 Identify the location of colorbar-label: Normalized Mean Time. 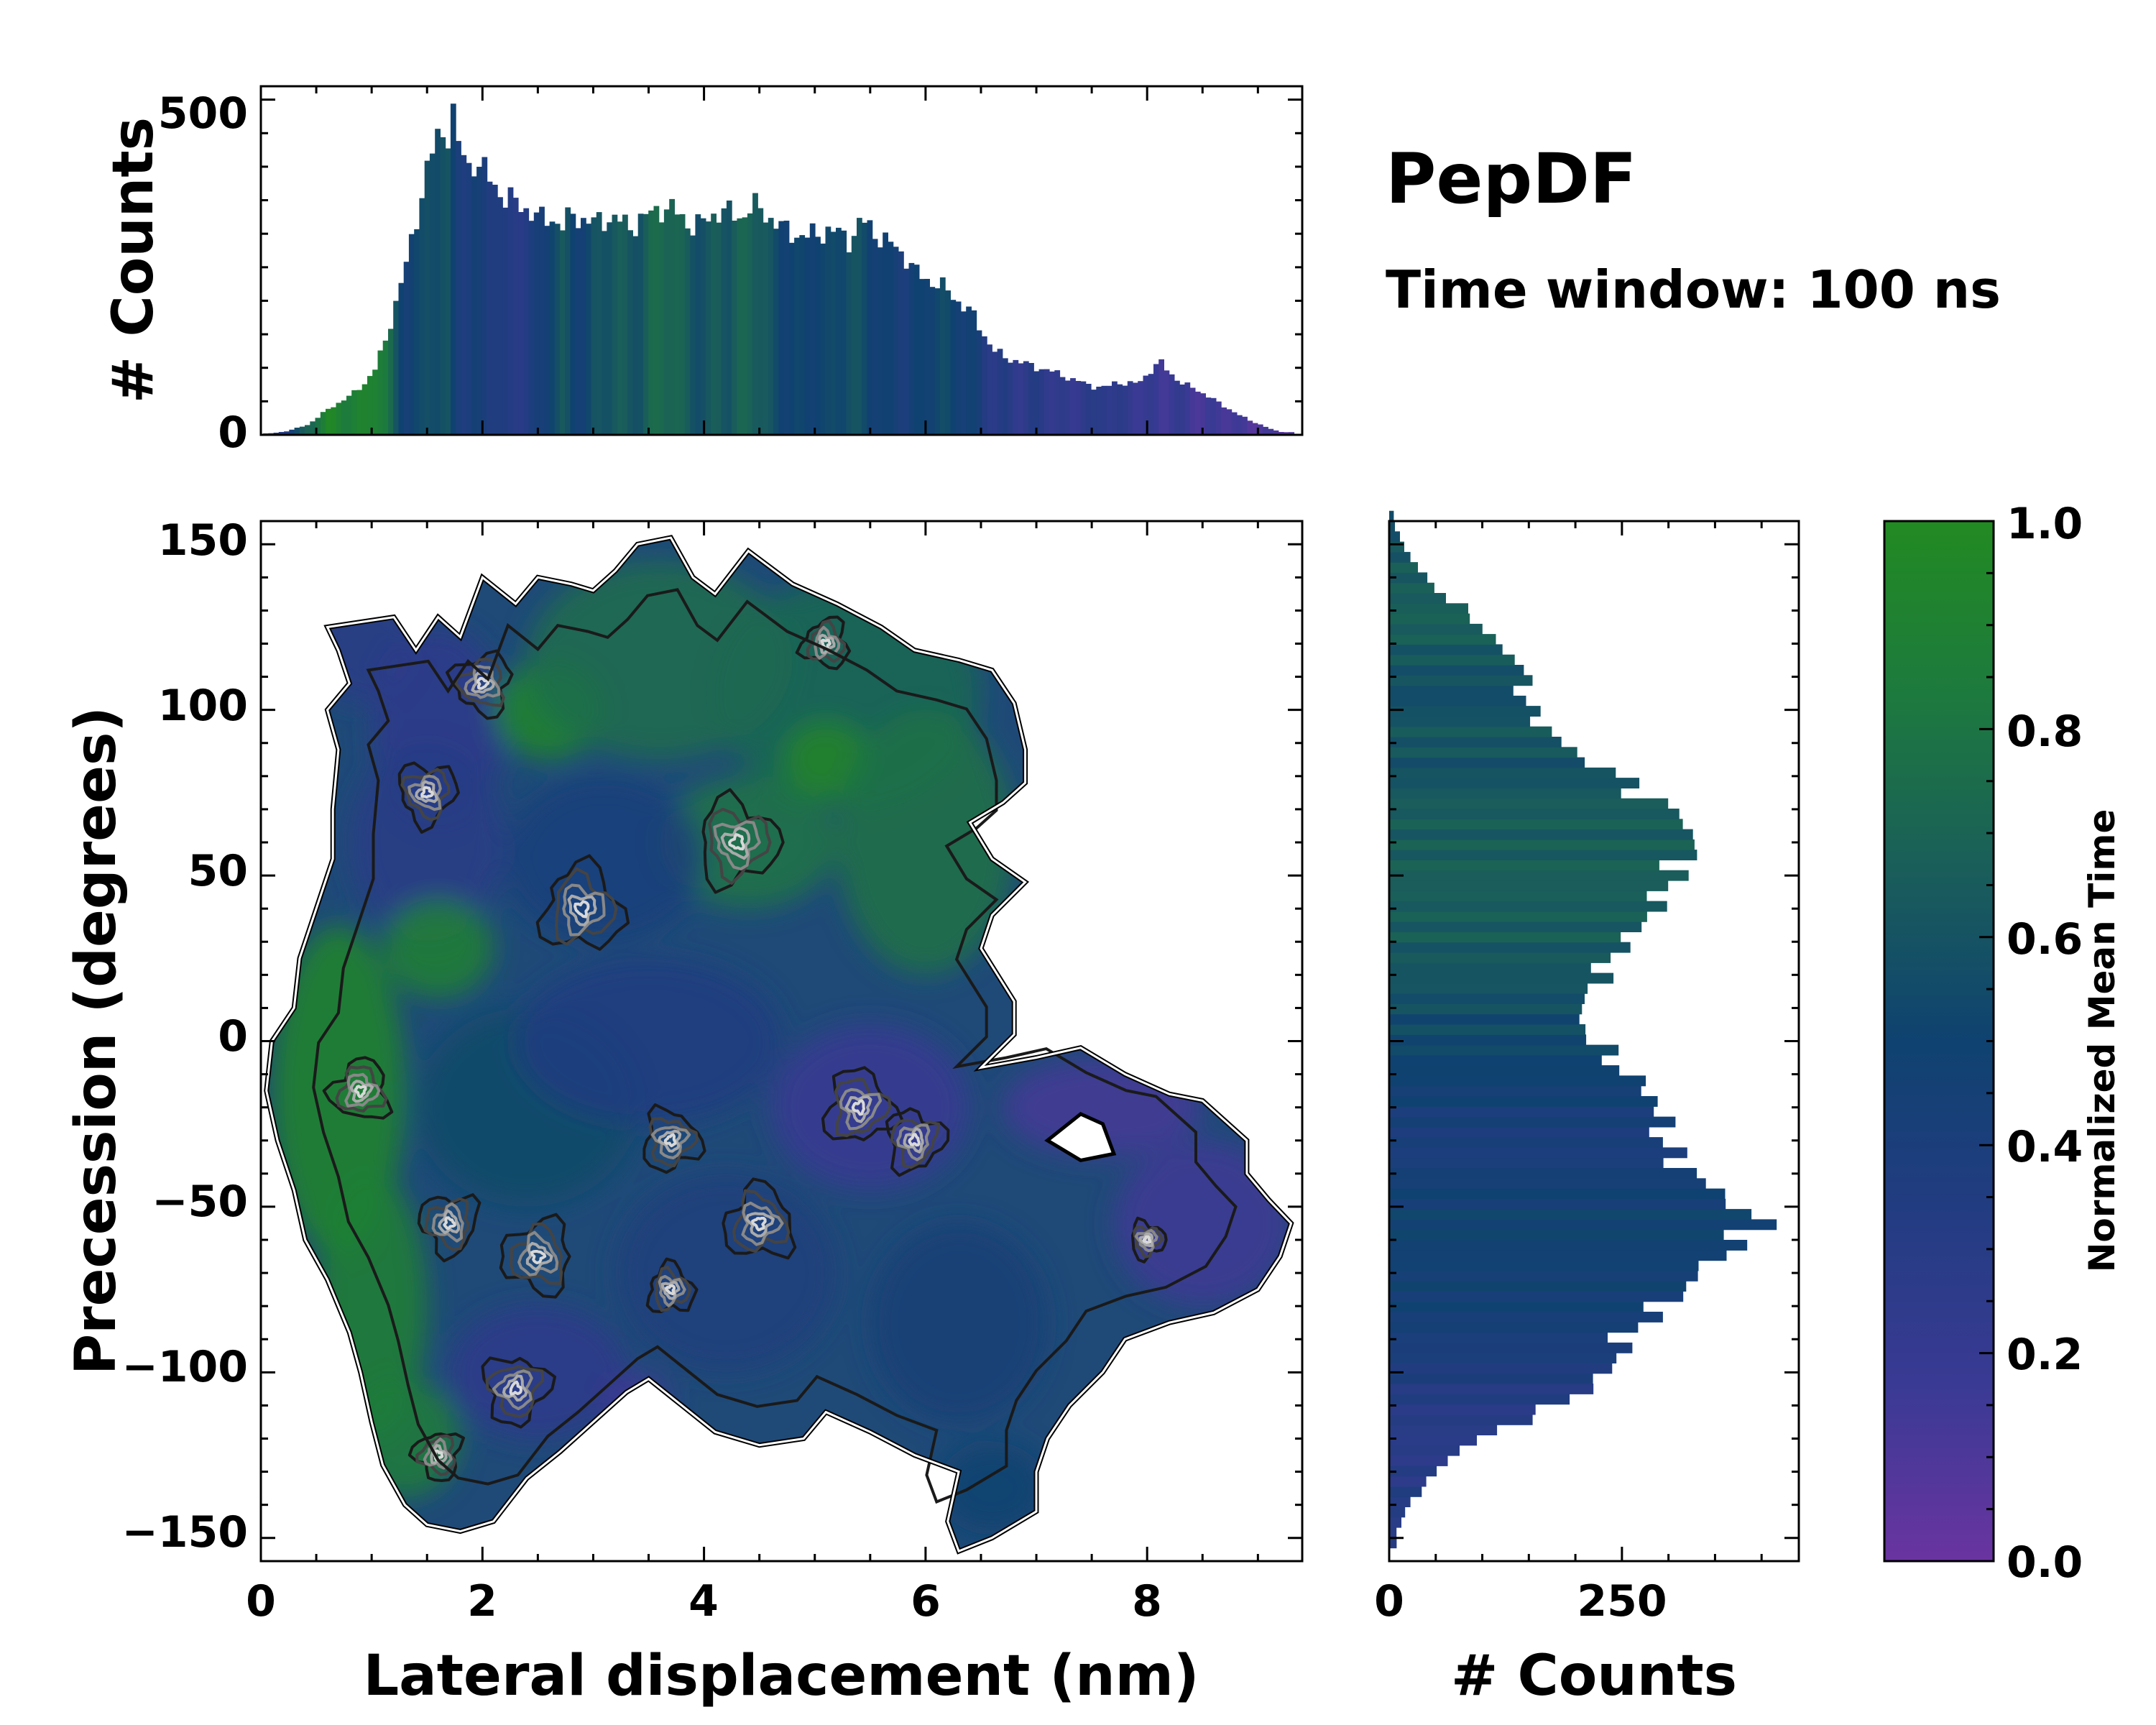
(2102, 1041).